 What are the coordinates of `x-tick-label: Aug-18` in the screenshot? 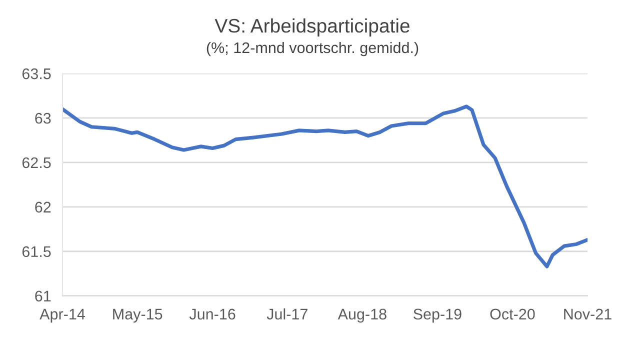 It's located at (362, 315).